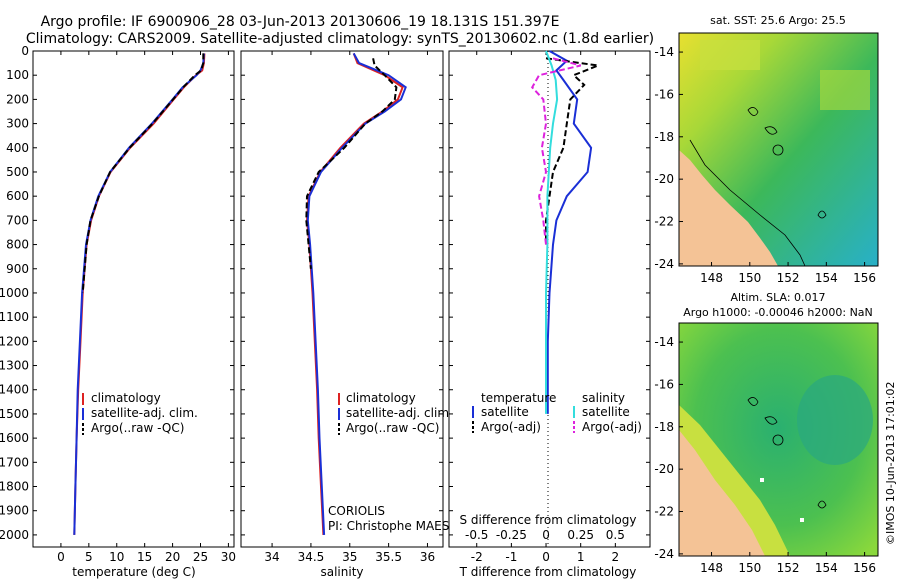  I want to click on legend-heading-salinity: salinity, so click(603, 398).